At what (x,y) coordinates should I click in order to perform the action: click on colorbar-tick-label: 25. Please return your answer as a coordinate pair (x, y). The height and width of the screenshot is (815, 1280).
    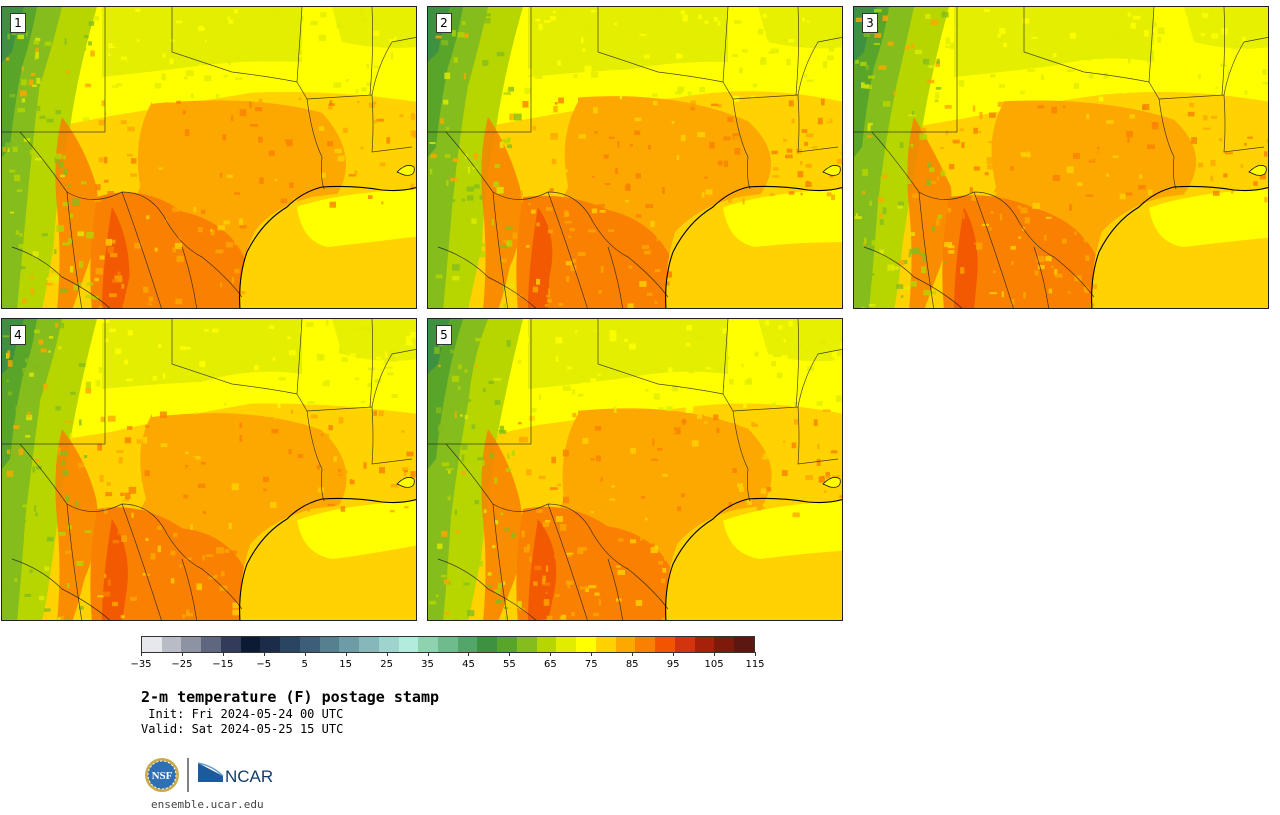
    Looking at the image, I should click on (386, 664).